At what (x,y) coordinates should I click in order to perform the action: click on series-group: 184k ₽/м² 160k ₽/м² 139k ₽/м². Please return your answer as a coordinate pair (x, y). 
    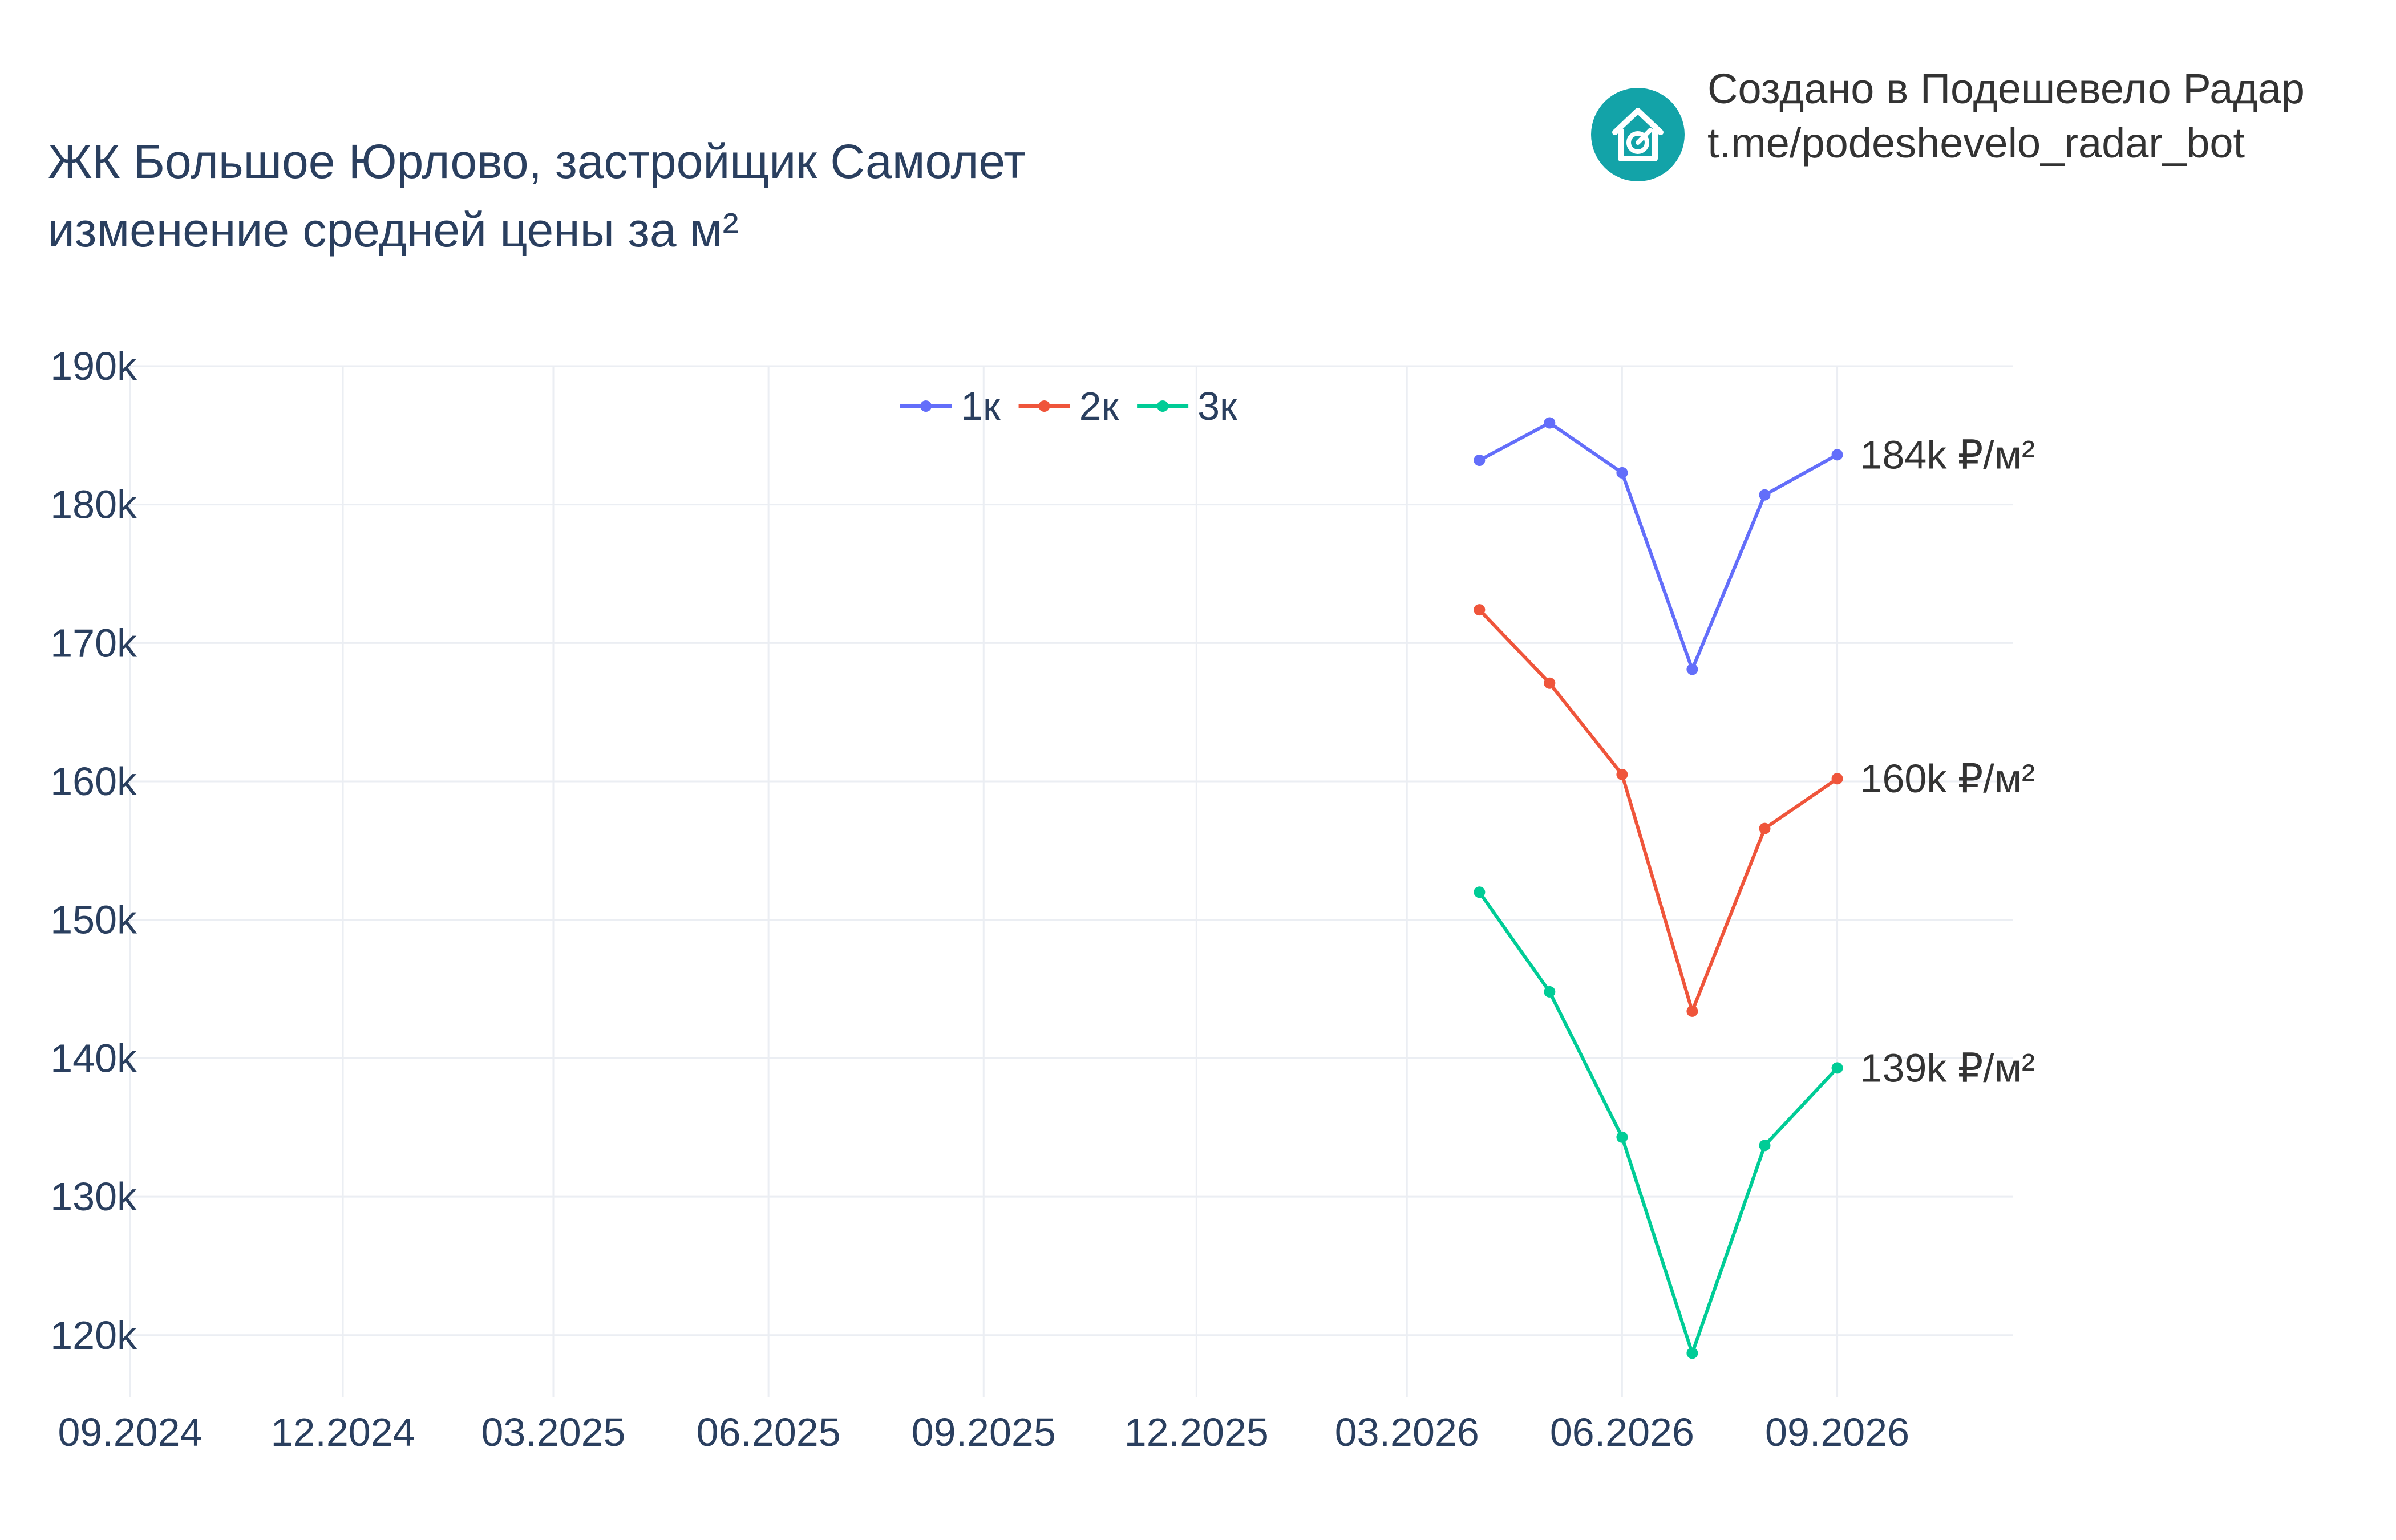
    Looking at the image, I should click on (1755, 888).